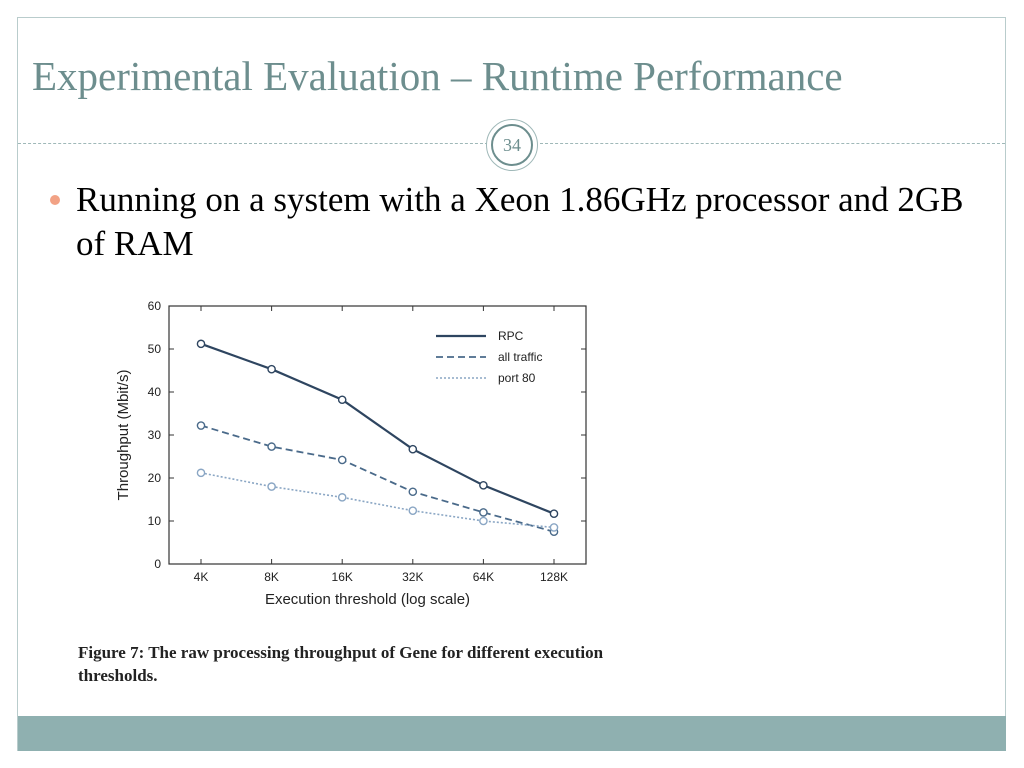  Describe the element at coordinates (271, 577) in the screenshot. I see `x-tick-label: 8K` at that location.